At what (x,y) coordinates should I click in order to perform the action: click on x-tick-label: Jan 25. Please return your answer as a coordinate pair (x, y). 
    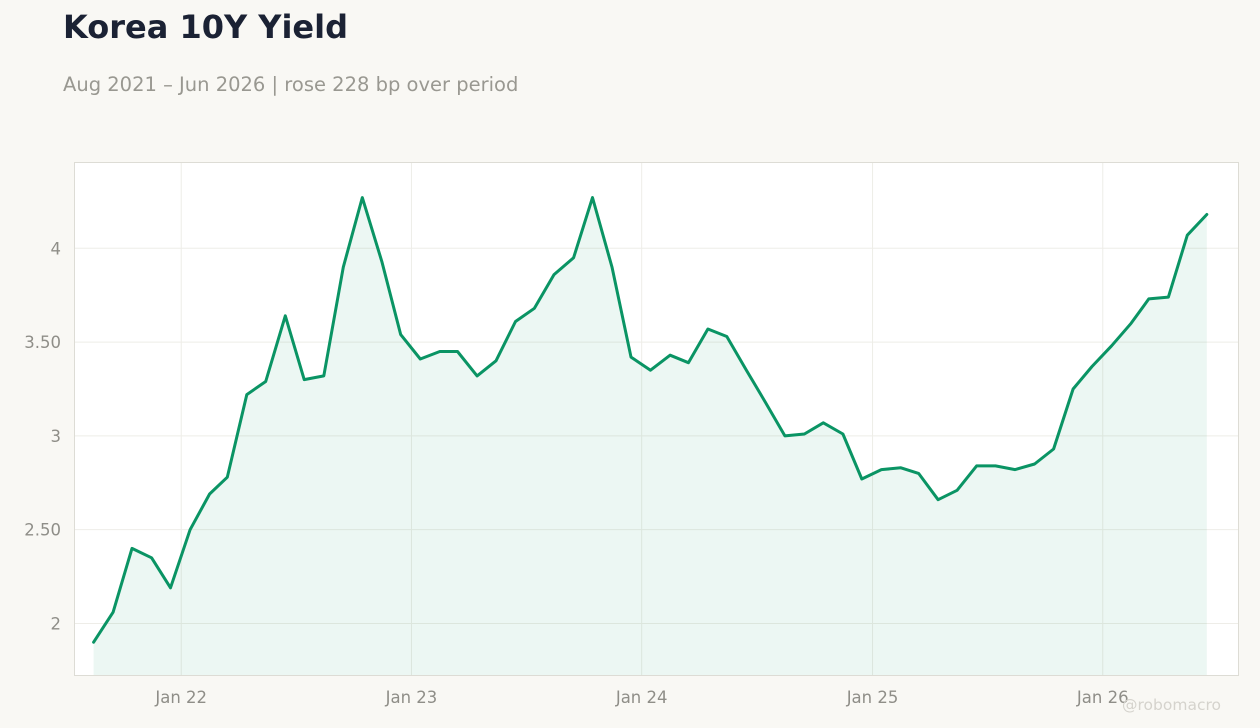
    Looking at the image, I should click on (872, 697).